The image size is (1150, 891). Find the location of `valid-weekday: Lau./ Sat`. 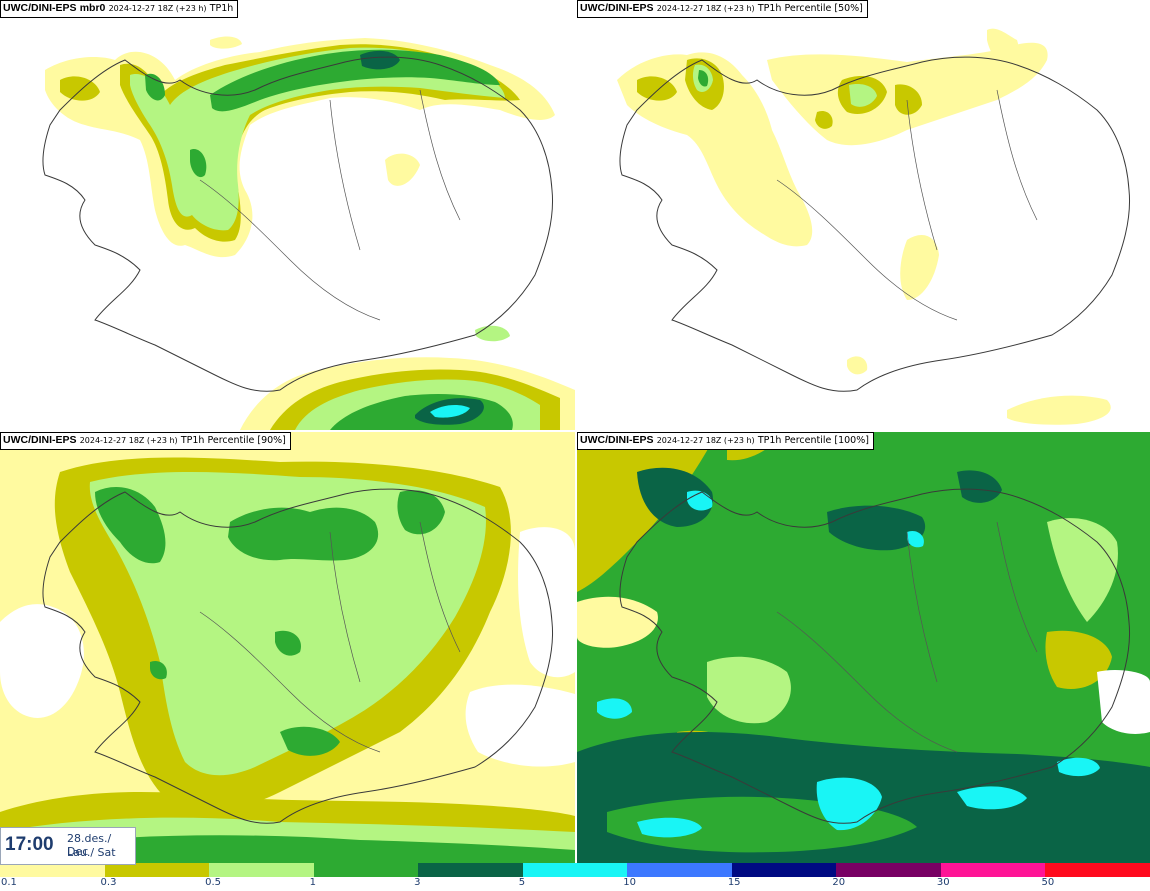

valid-weekday: Lau./ Sat is located at coordinates (91, 852).